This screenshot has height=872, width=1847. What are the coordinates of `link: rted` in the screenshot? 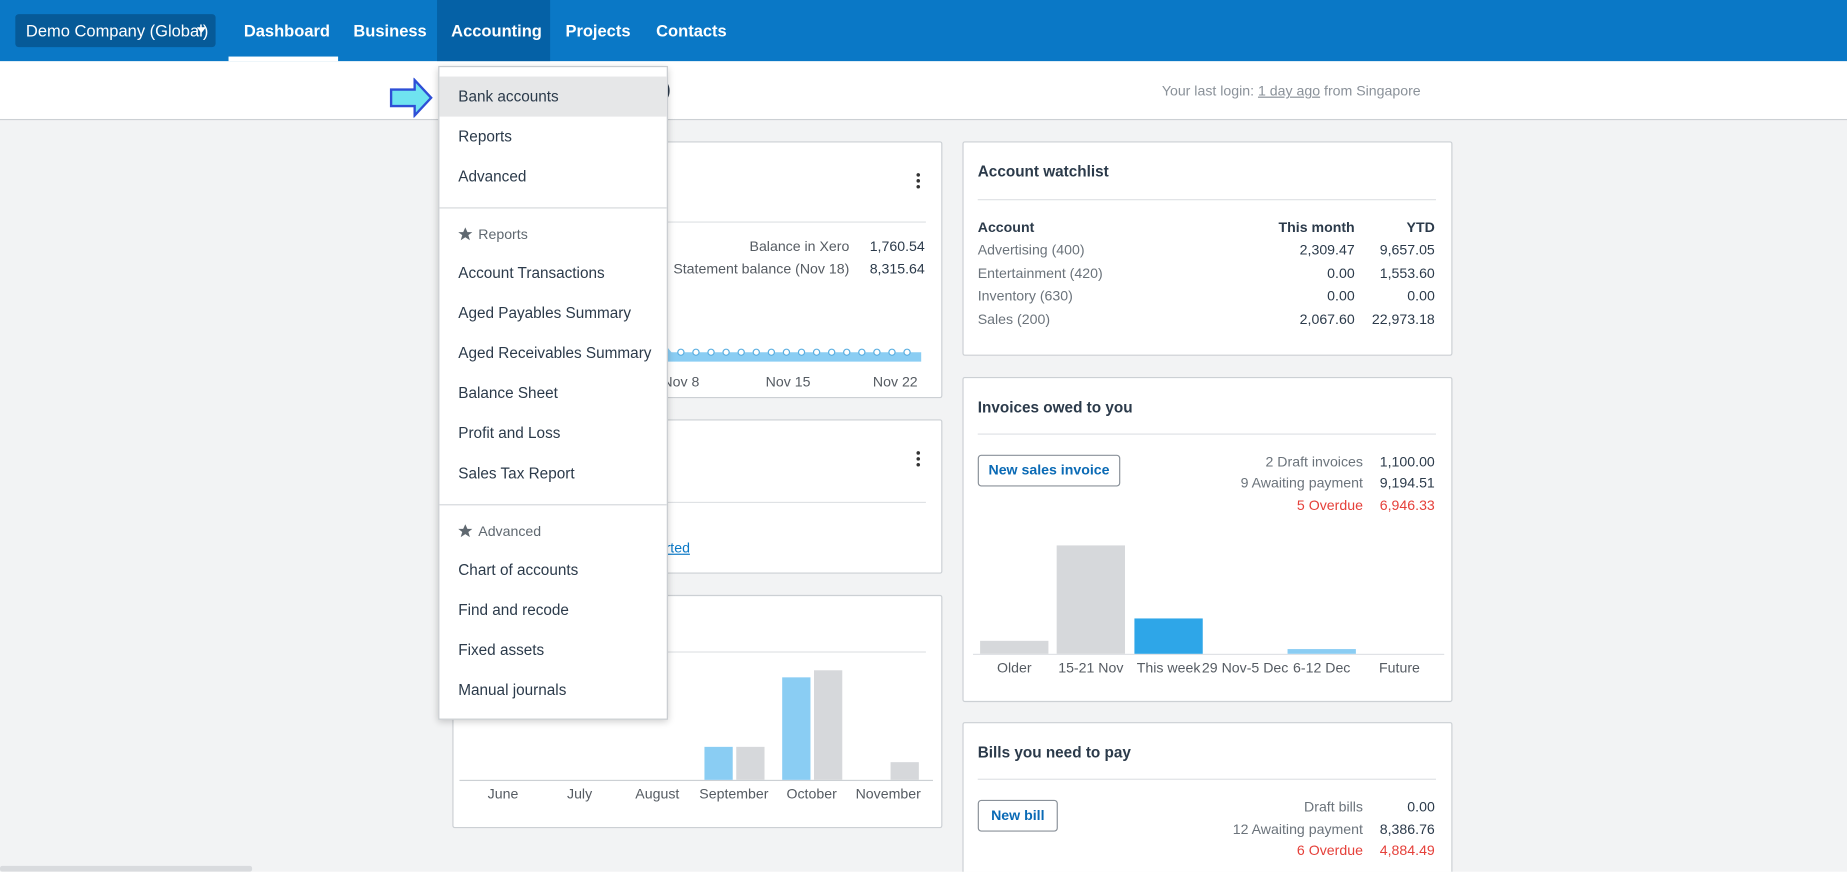 It's located at (677, 548).